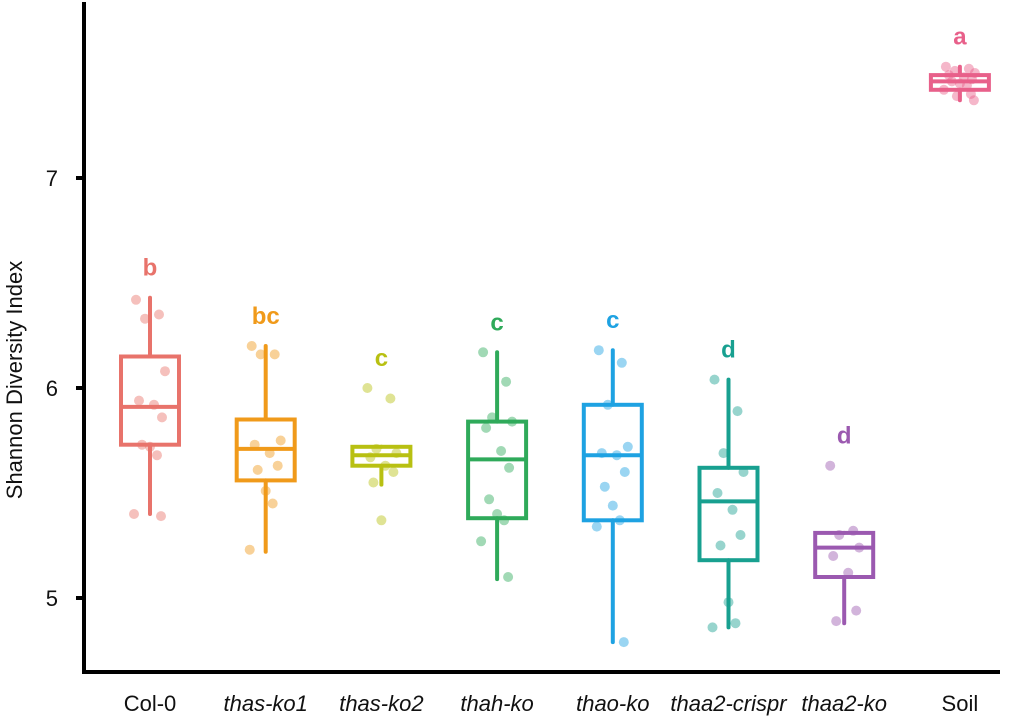 This screenshot has width=1009, height=720. I want to click on significance-letter: bc, so click(266, 316).